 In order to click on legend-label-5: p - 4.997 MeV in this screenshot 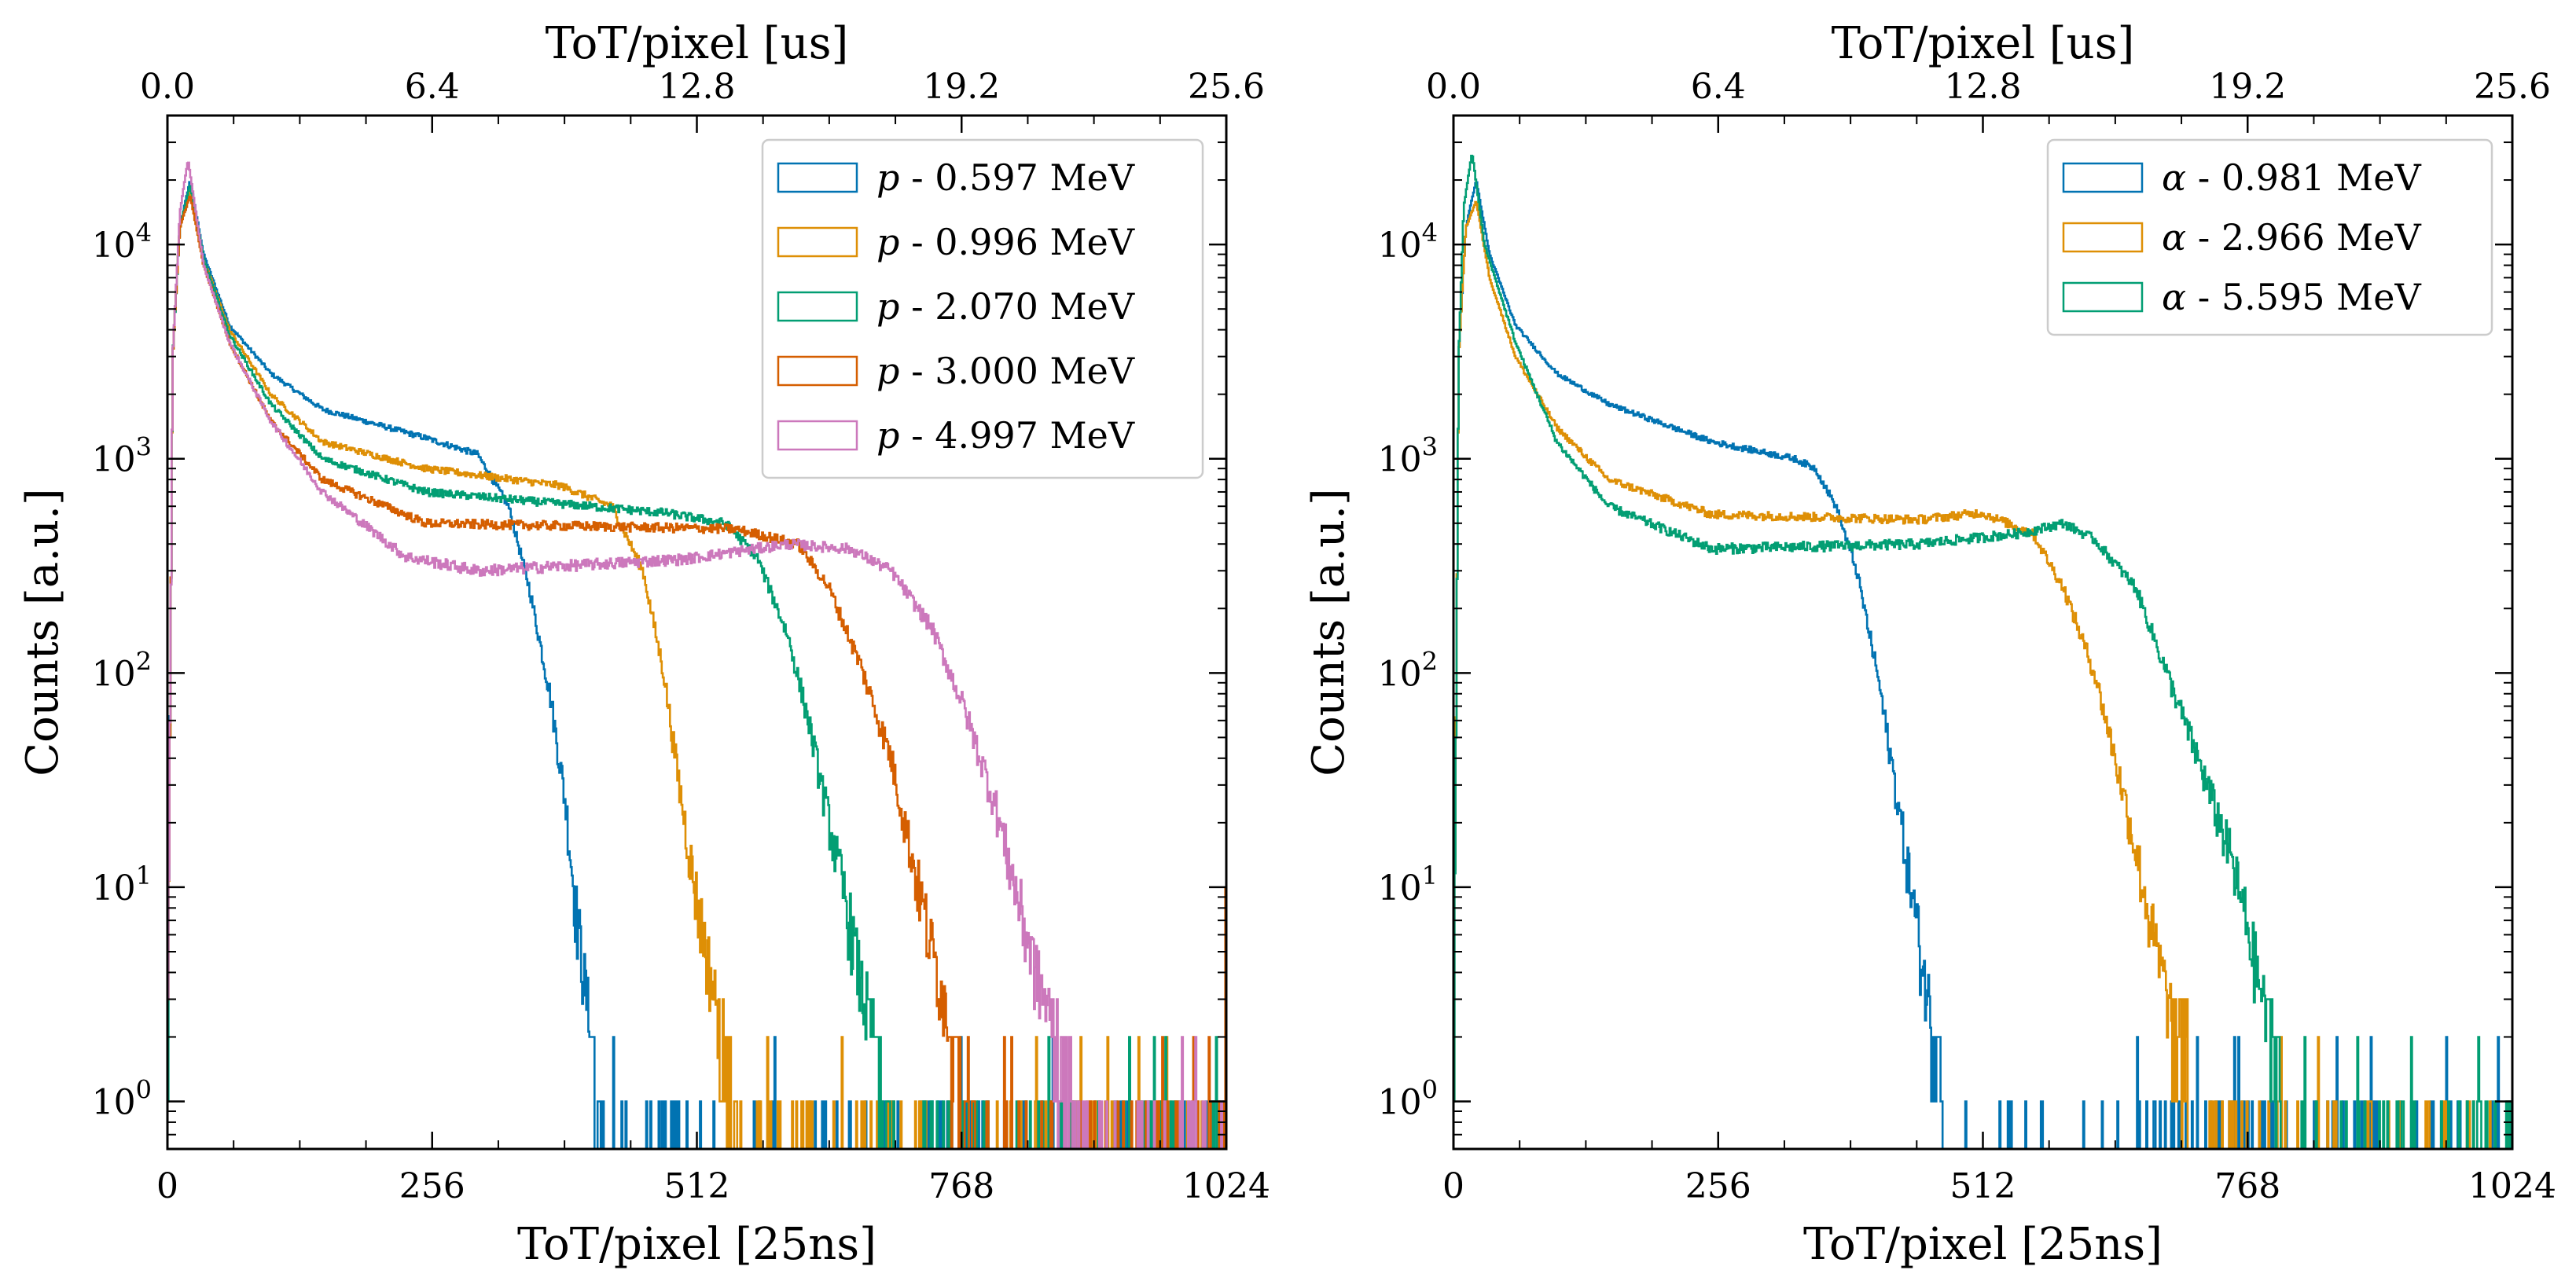, I will do `click(1005, 436)`.